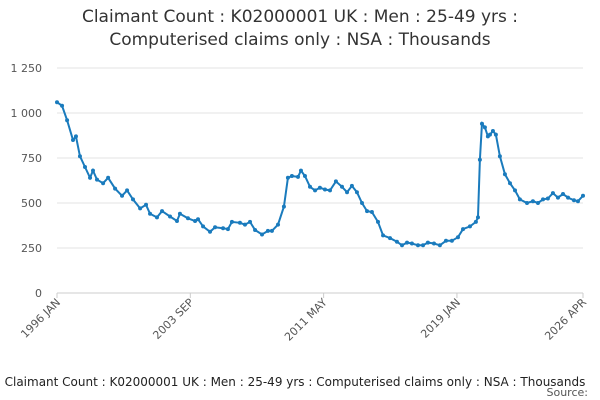 Image resolution: width=600 pixels, height=400 pixels. I want to click on x-tick-label: 1996 JAN, so click(40, 318).